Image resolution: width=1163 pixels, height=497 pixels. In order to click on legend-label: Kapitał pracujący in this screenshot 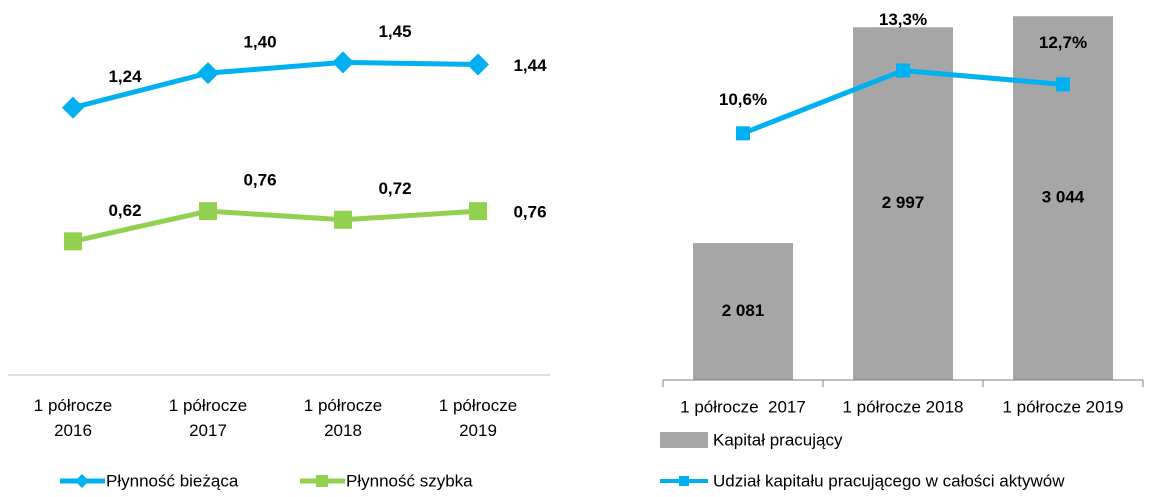, I will do `click(778, 439)`.